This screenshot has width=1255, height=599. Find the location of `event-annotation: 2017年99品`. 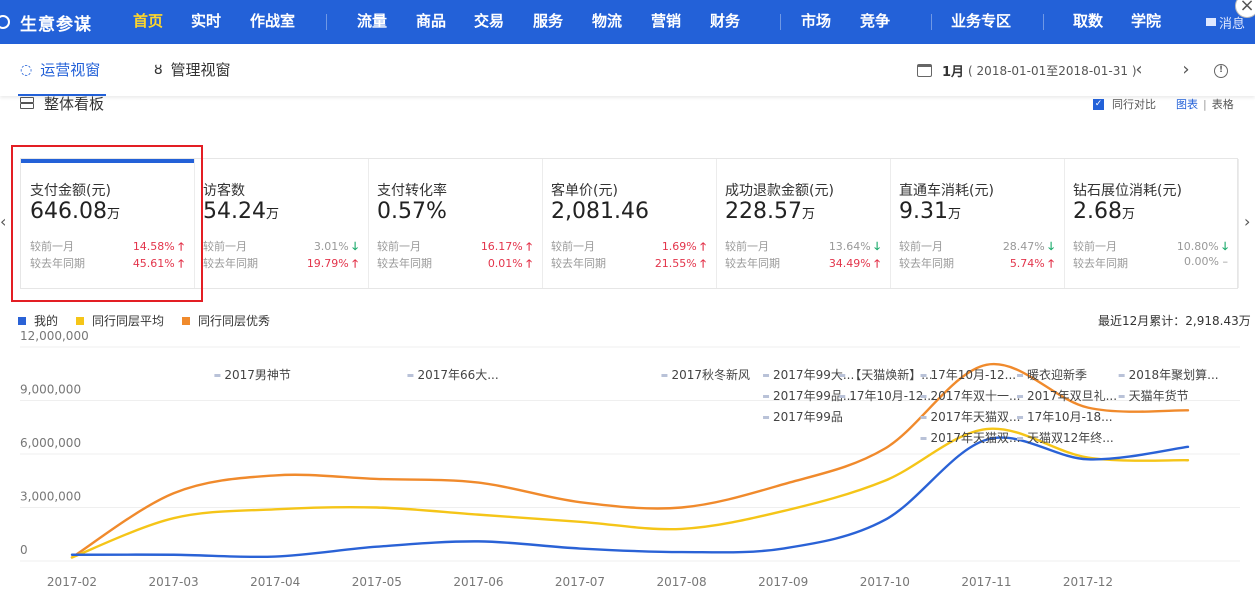

event-annotation: 2017年99品 is located at coordinates (808, 417).